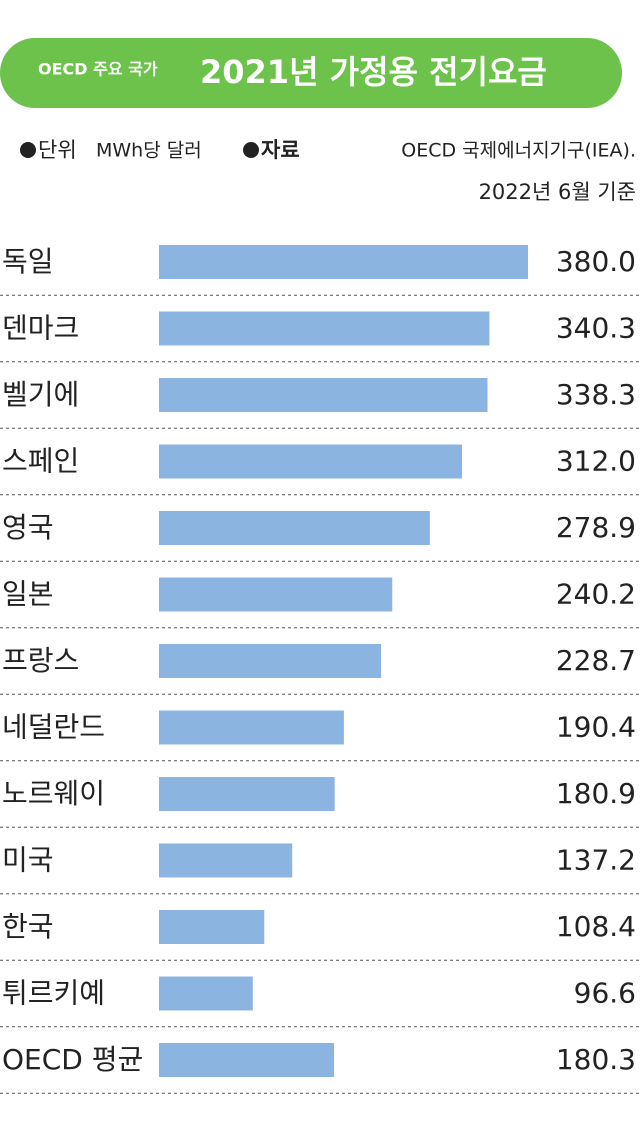 This screenshot has height=1130, width=640. I want to click on category-label: 독일, so click(28, 261).